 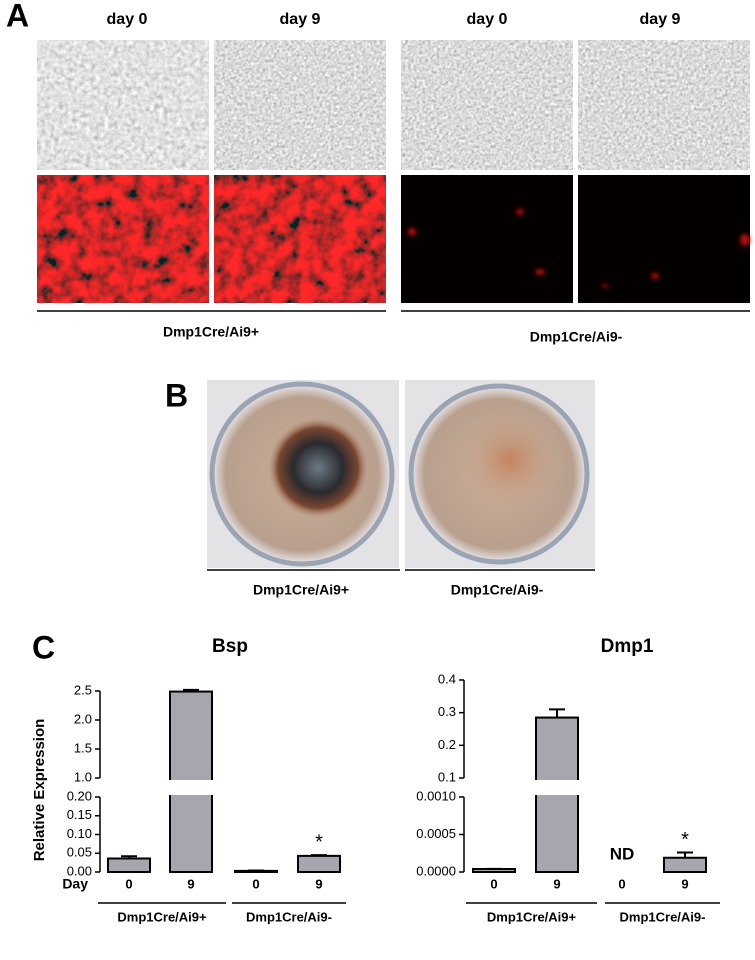 I want to click on y-tick-label: 0.3, so click(x=447, y=711).